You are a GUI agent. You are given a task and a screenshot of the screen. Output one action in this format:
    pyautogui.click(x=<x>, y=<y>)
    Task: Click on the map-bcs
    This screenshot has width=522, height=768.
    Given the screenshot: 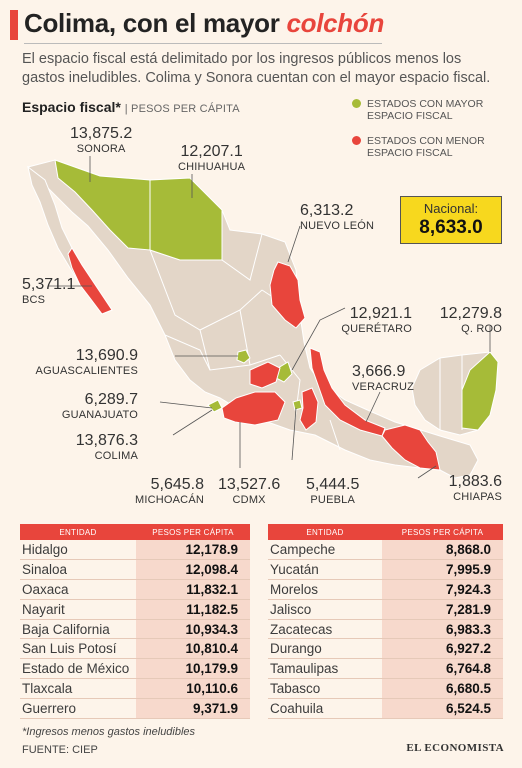 What is the action you would take?
    pyautogui.click(x=90, y=281)
    